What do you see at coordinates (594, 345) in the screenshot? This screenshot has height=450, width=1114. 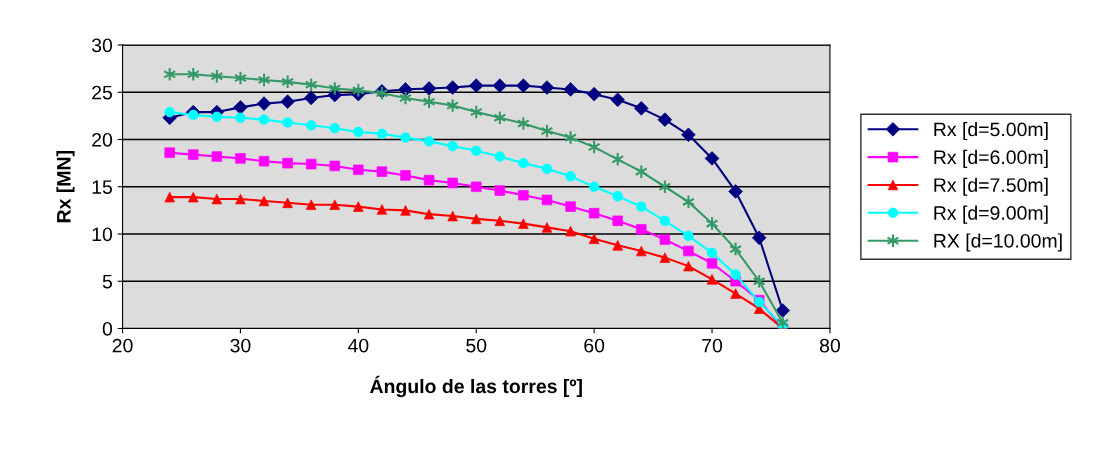 I see `x-tick-label: 60` at bounding box center [594, 345].